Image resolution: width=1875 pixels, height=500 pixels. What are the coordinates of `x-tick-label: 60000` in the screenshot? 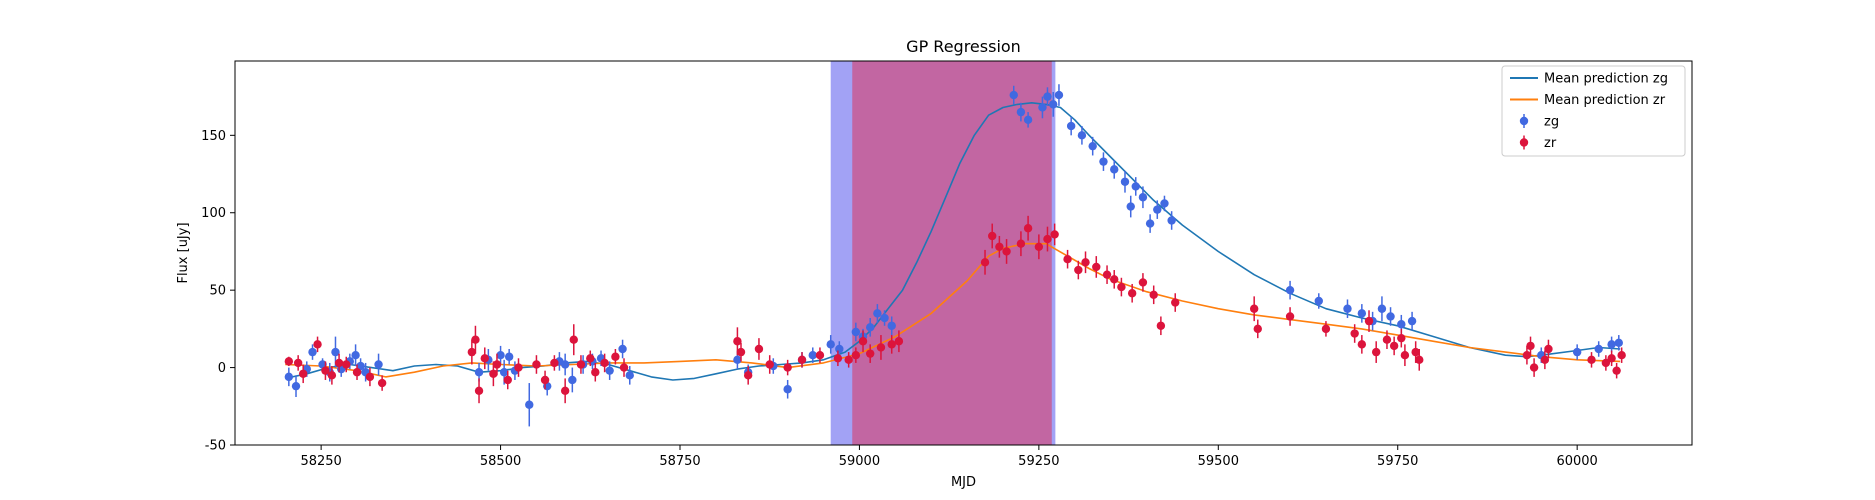 It's located at (1576, 461).